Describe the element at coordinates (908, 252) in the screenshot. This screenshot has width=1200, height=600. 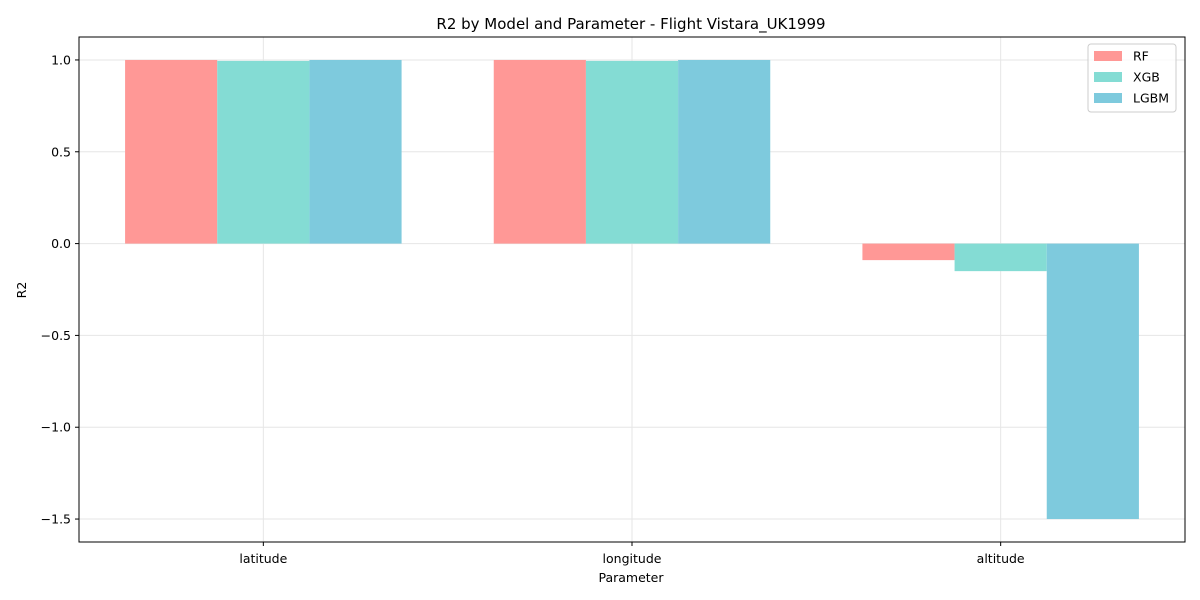
I see `bar-rf-altitude` at that location.